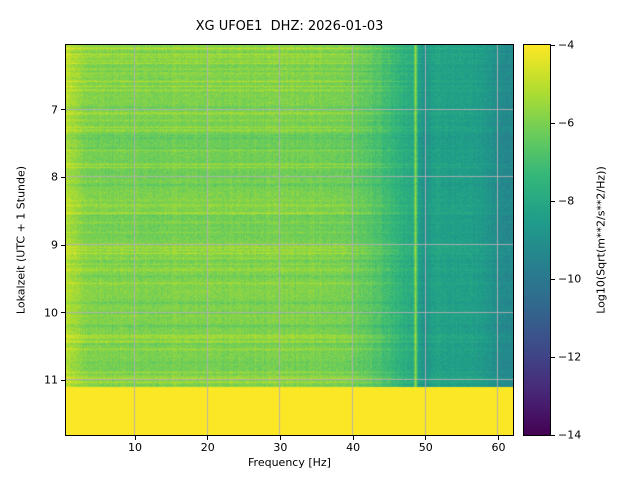 The height and width of the screenshot is (480, 640). I want to click on colorbar-tick-label: −6, so click(566, 123).